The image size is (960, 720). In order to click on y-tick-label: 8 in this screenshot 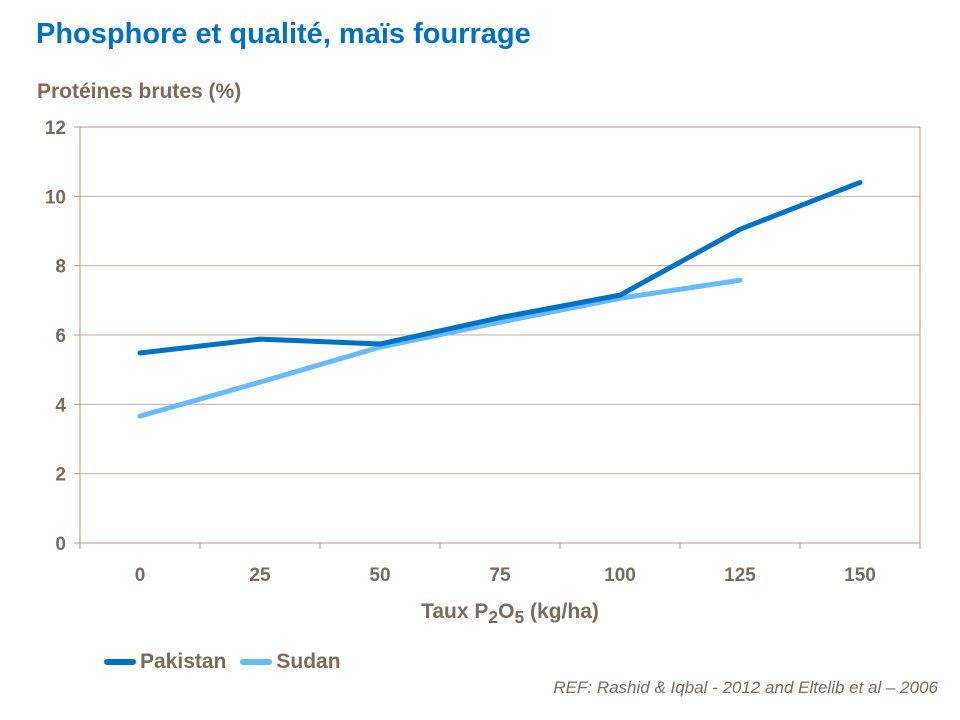, I will do `click(60, 267)`.